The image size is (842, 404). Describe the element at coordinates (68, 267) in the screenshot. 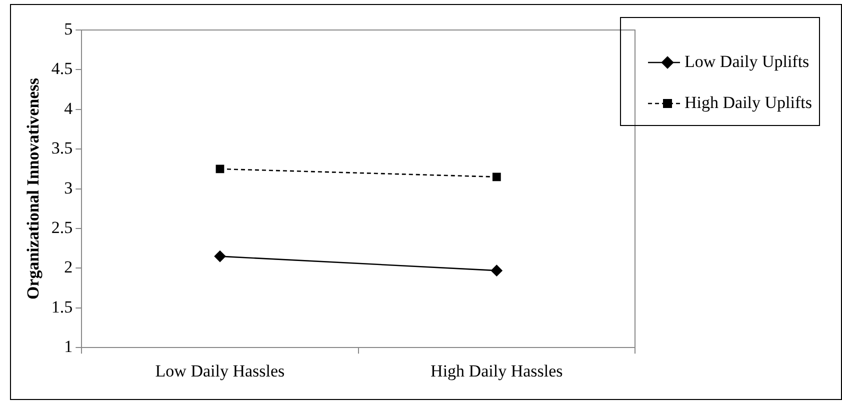

I see `y-tick-label: 2` at that location.